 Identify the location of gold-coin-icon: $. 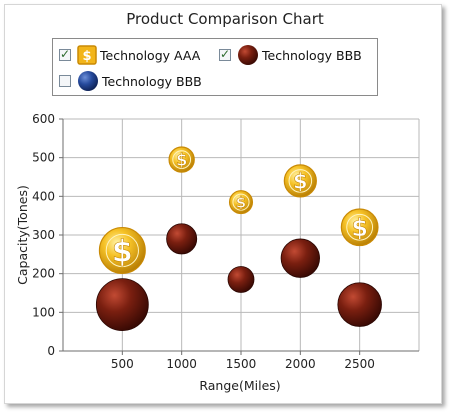
(87, 55).